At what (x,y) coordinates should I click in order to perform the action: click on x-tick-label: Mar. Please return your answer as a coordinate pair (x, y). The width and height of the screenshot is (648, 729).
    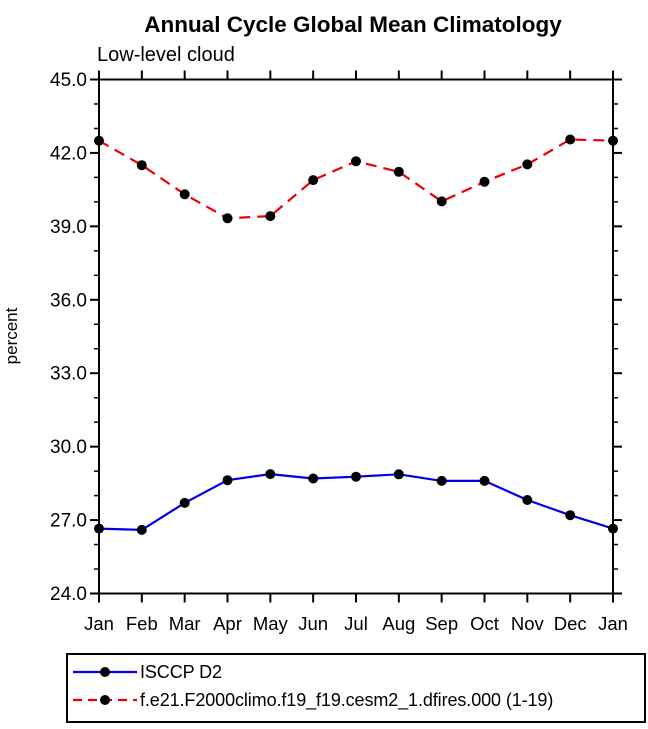
    Looking at the image, I should click on (185, 623).